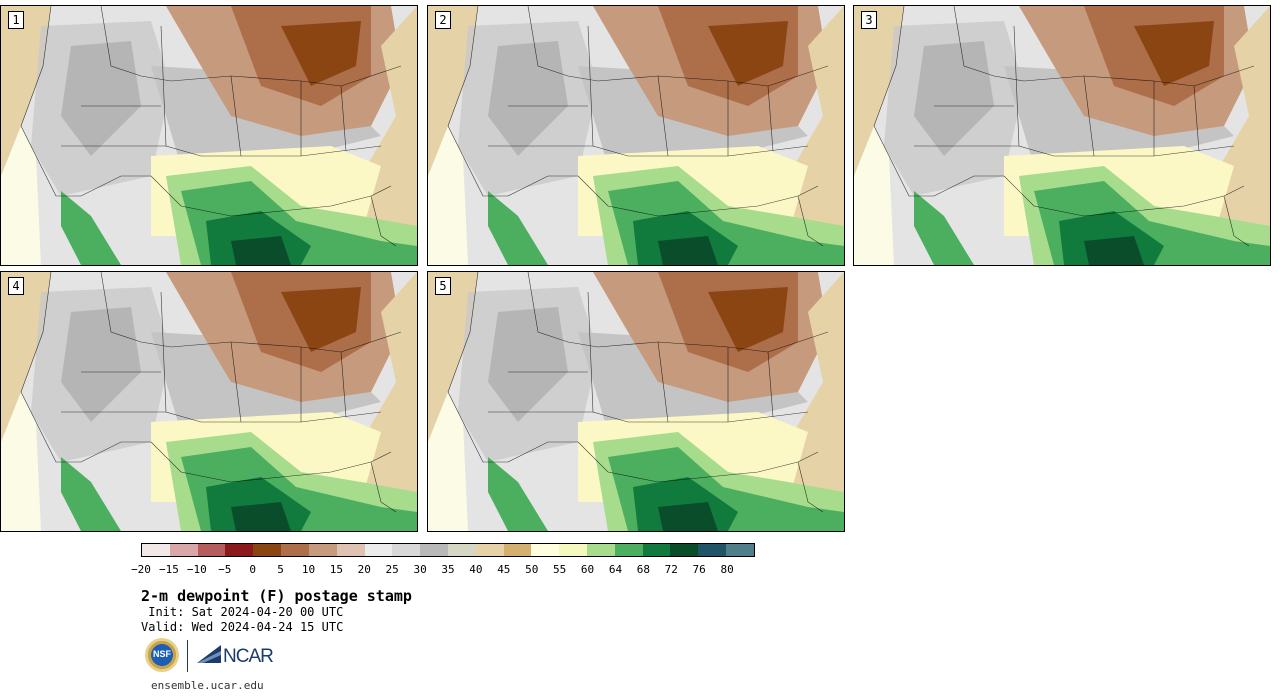  I want to click on forecast-panel-3: 3, so click(1062, 135).